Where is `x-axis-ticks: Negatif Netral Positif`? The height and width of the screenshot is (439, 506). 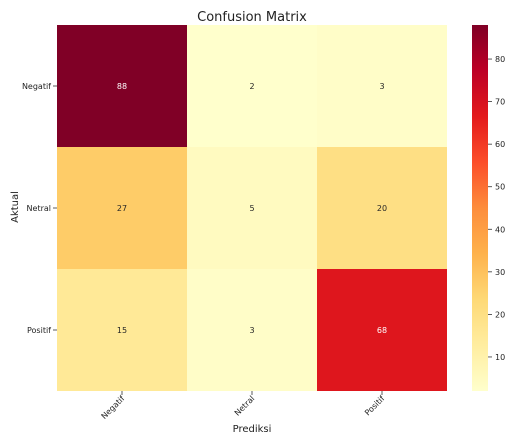
x-axis-ticks: Negatif Netral Positif is located at coordinates (243, 406).